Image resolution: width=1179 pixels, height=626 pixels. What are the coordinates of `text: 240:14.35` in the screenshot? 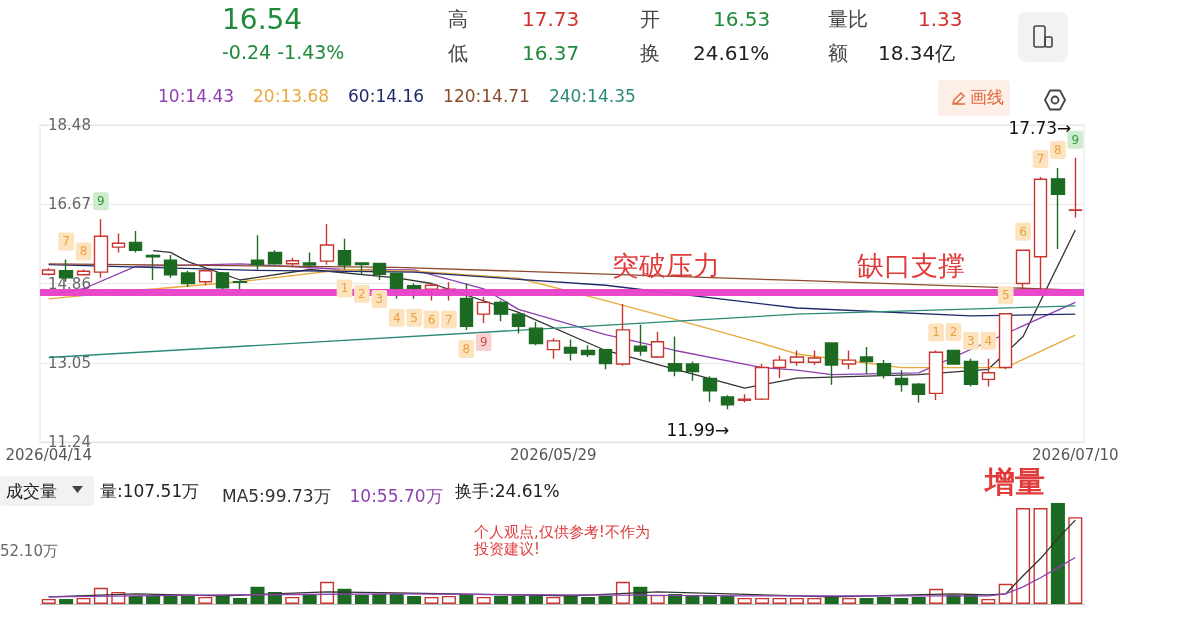 It's located at (592, 95).